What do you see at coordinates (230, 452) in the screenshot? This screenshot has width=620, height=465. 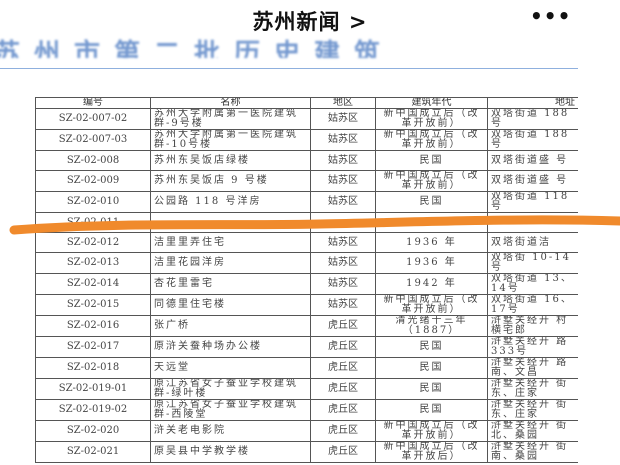 I see `name-cell: 原吴县中学教学楼` at bounding box center [230, 452].